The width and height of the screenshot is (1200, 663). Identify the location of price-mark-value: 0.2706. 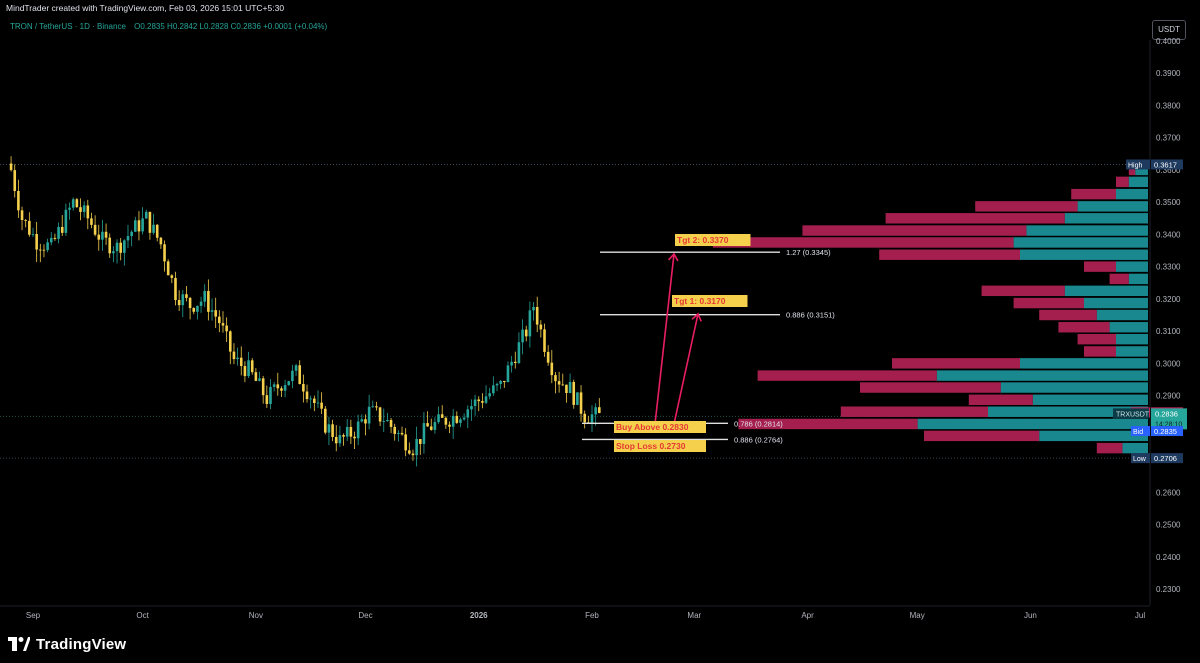
(1165, 458).